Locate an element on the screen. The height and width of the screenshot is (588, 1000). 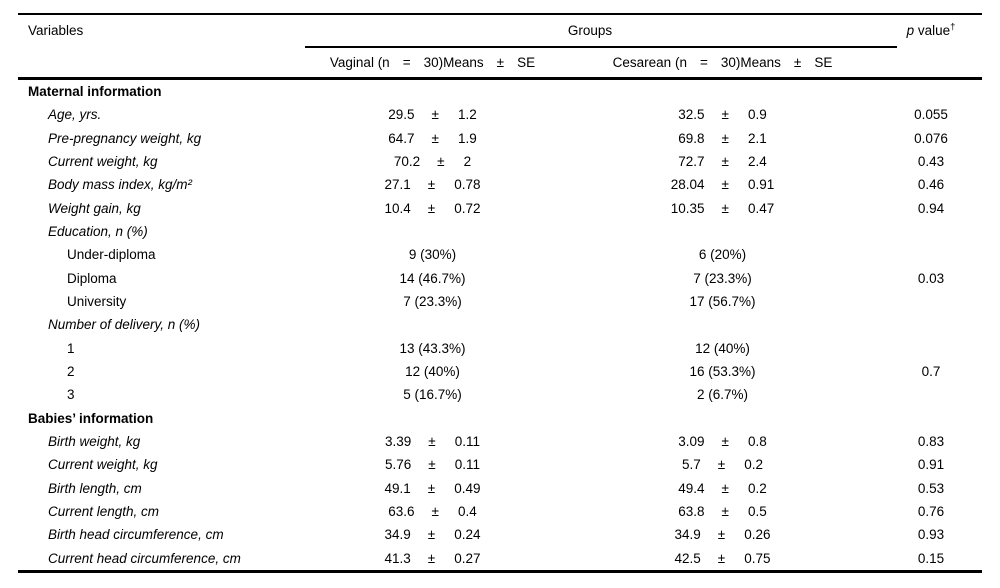
vaginal-value-cell: 3.39 ±0.11 is located at coordinates (432, 441).